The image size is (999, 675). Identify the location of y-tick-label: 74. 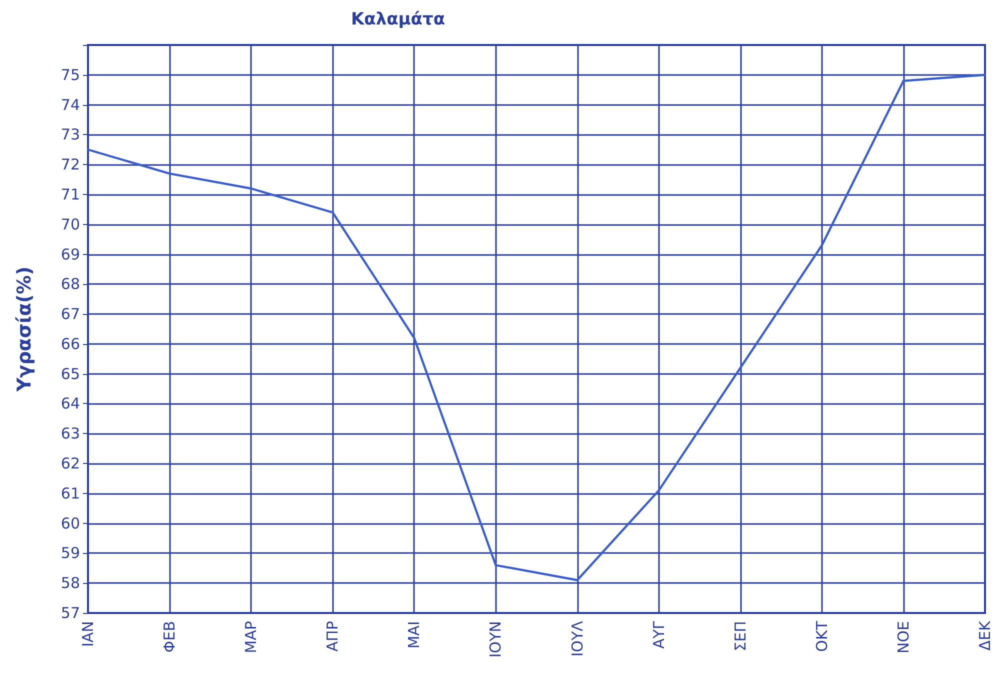
(70, 105).